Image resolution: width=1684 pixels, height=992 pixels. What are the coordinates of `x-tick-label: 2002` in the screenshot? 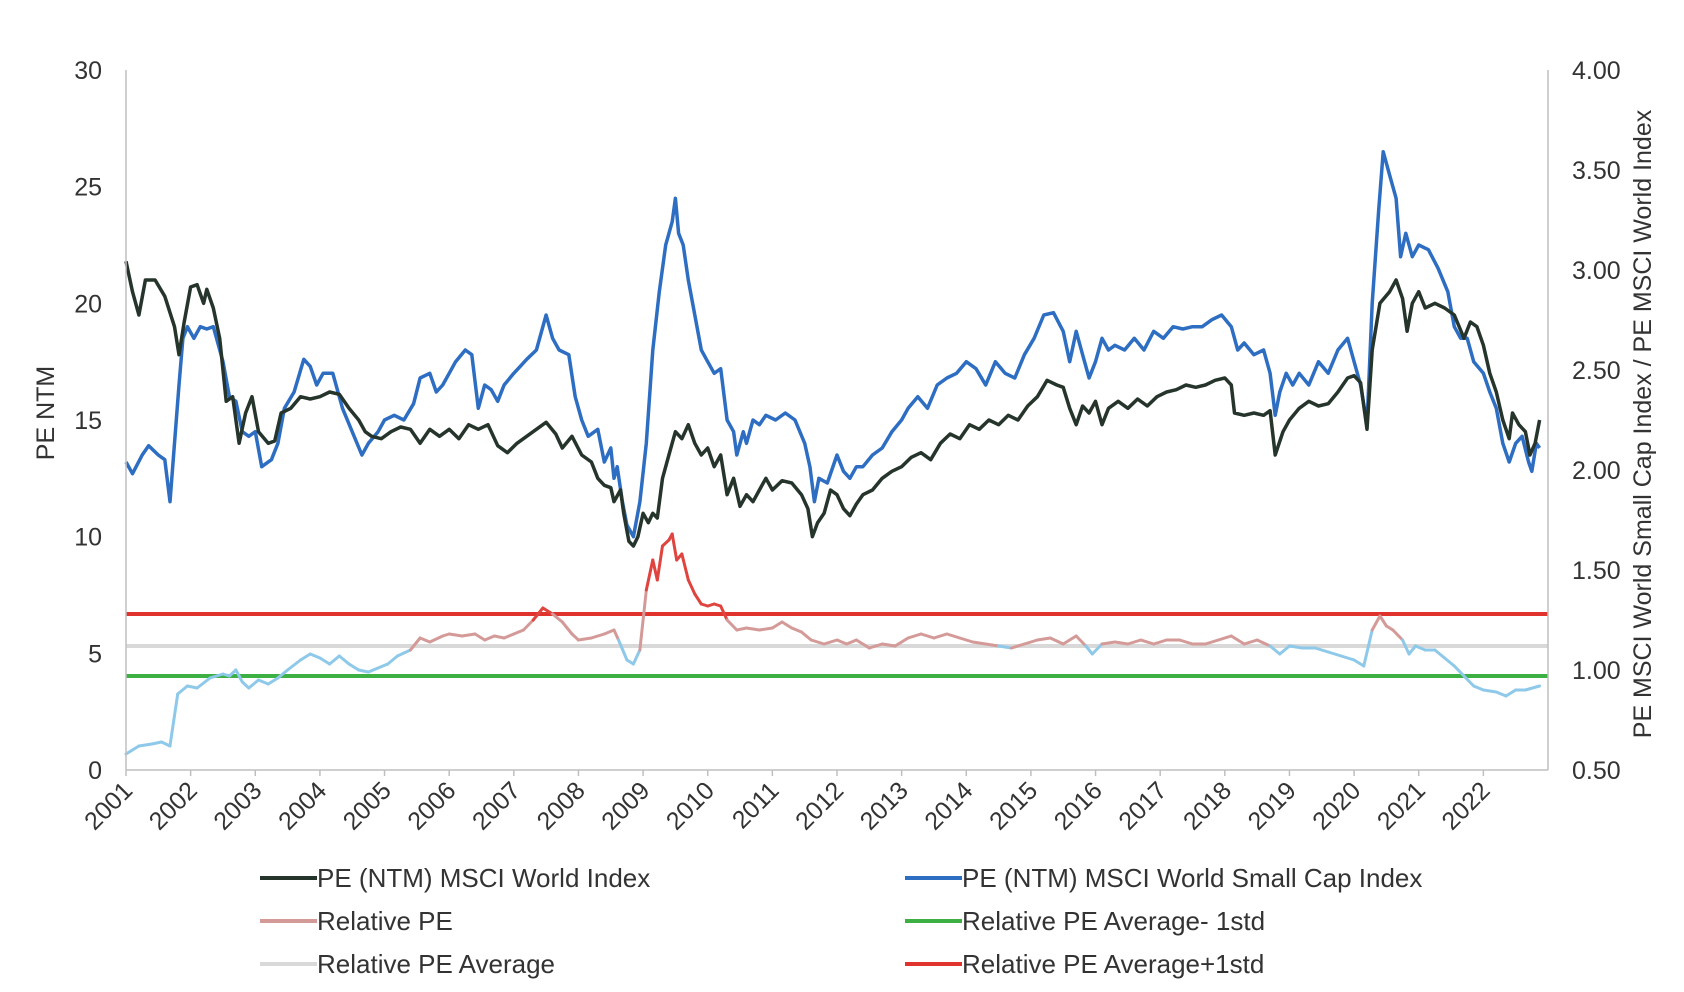 It's located at (173, 805).